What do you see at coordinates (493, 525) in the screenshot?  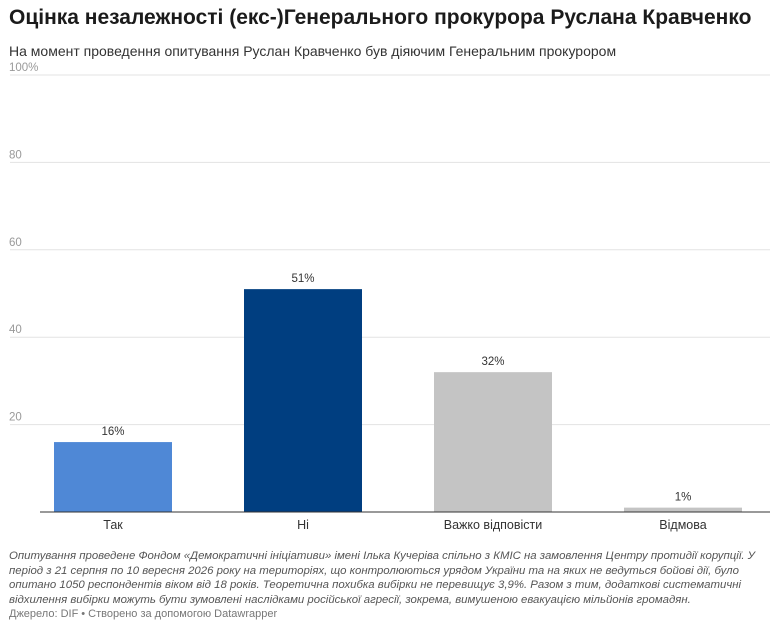 I see `x-tick-label: Важко відповісти` at bounding box center [493, 525].